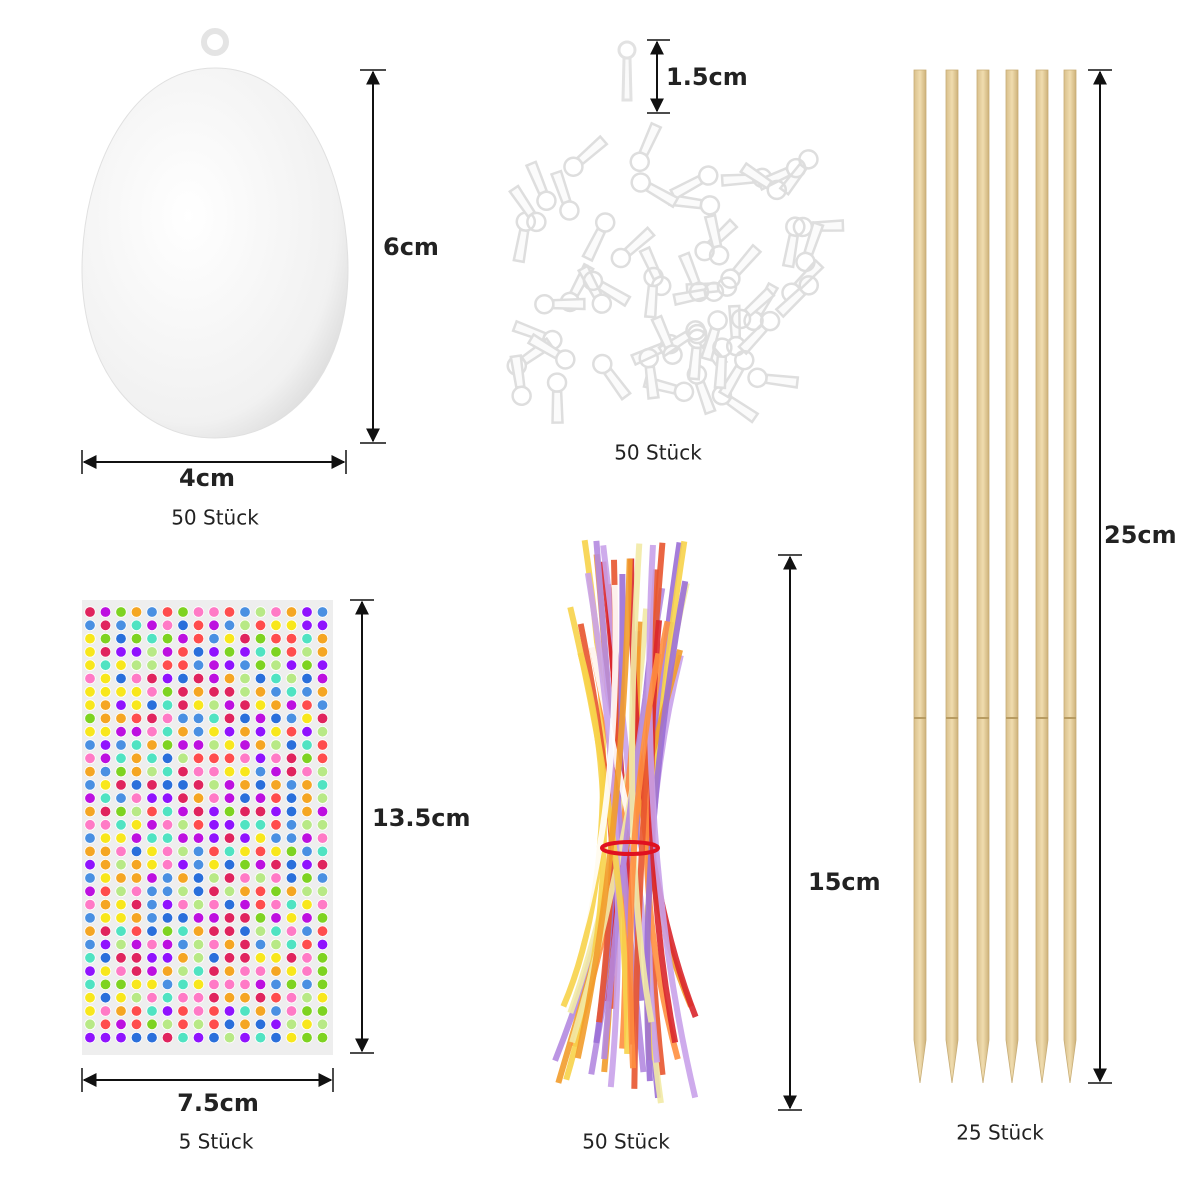  What do you see at coordinates (411, 247) in the screenshot?
I see `dimension-label: 6cm` at bounding box center [411, 247].